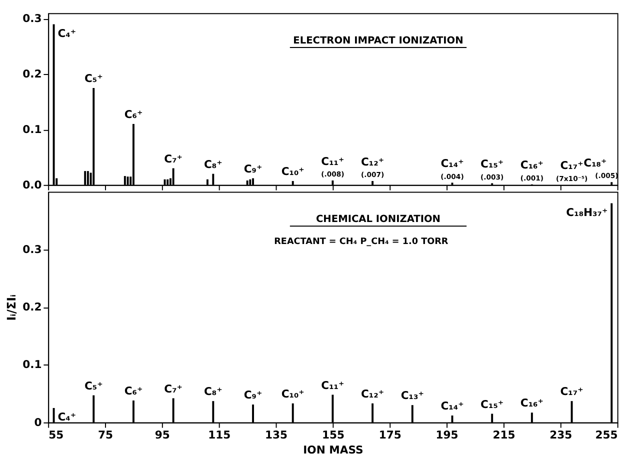  What do you see at coordinates (561, 435) in the screenshot?
I see `x-tick-label: 235` at bounding box center [561, 435].